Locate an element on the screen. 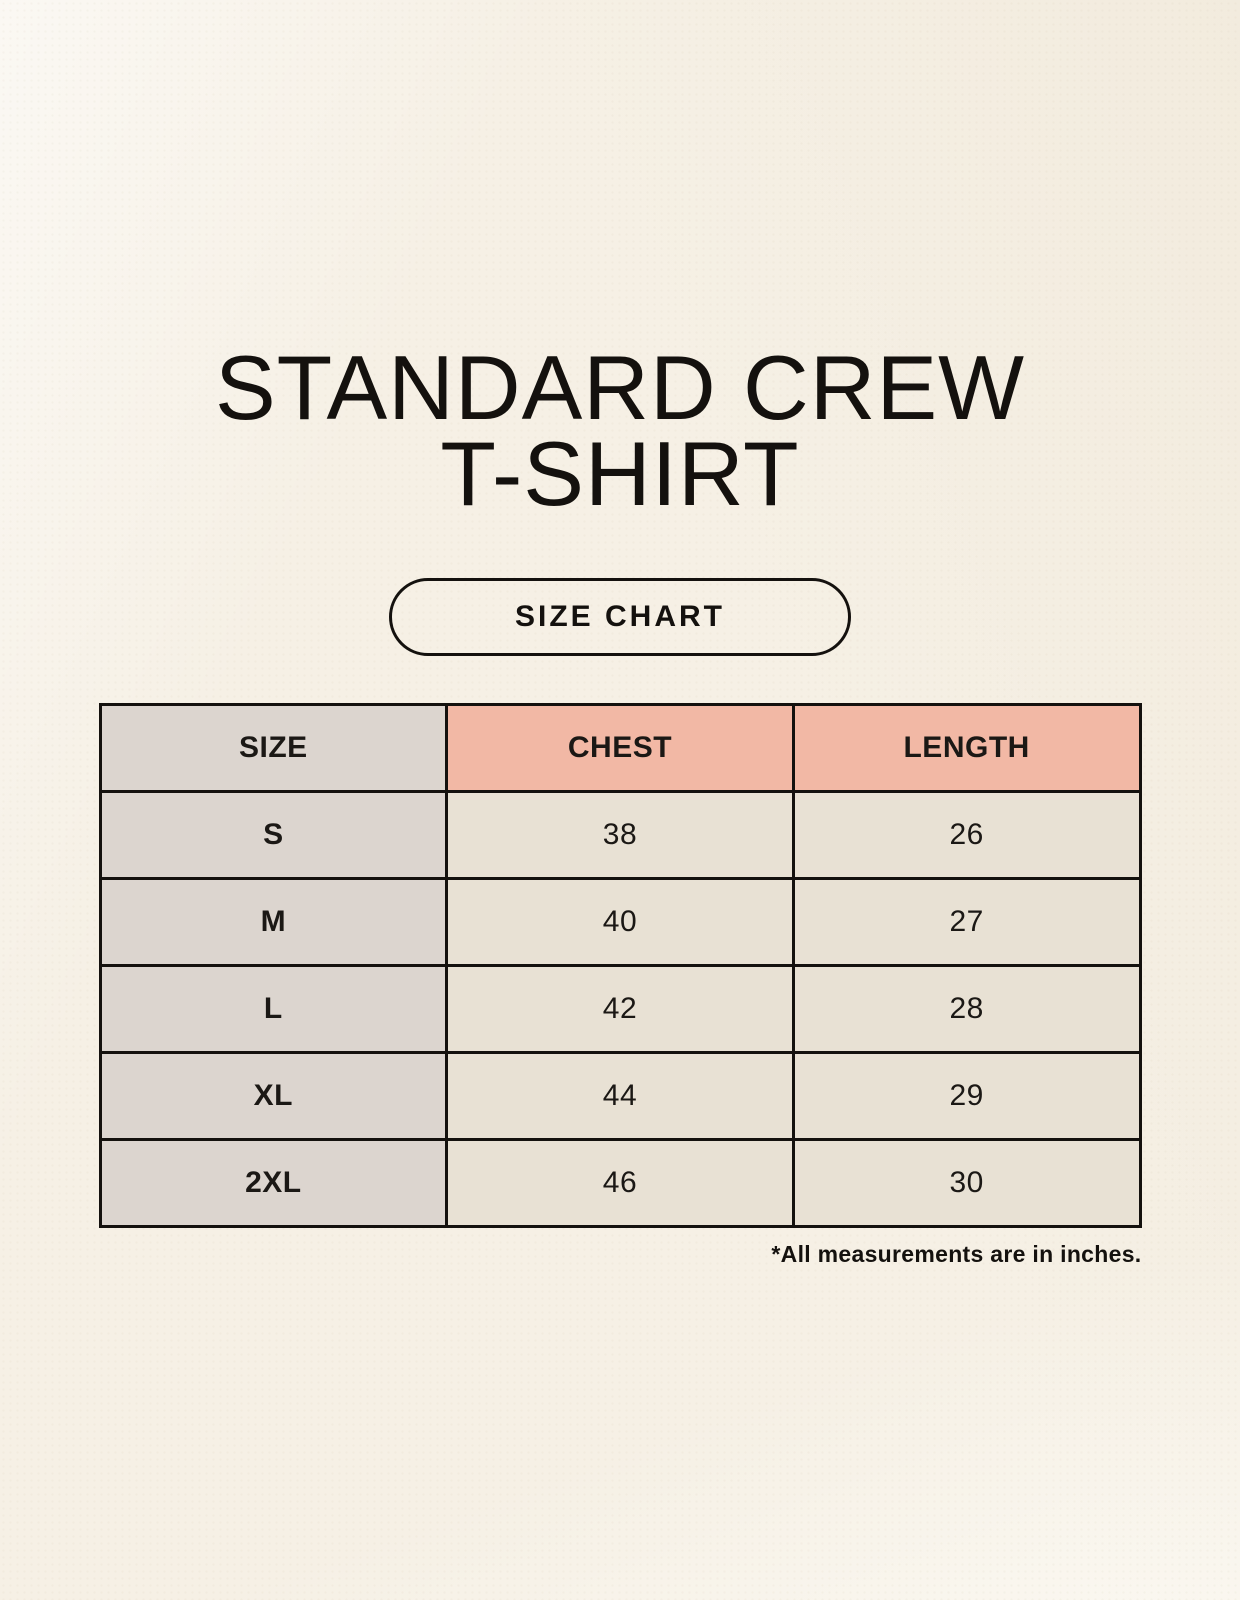 The width and height of the screenshot is (1240, 1600). length-cell: 29 is located at coordinates (966, 1096).